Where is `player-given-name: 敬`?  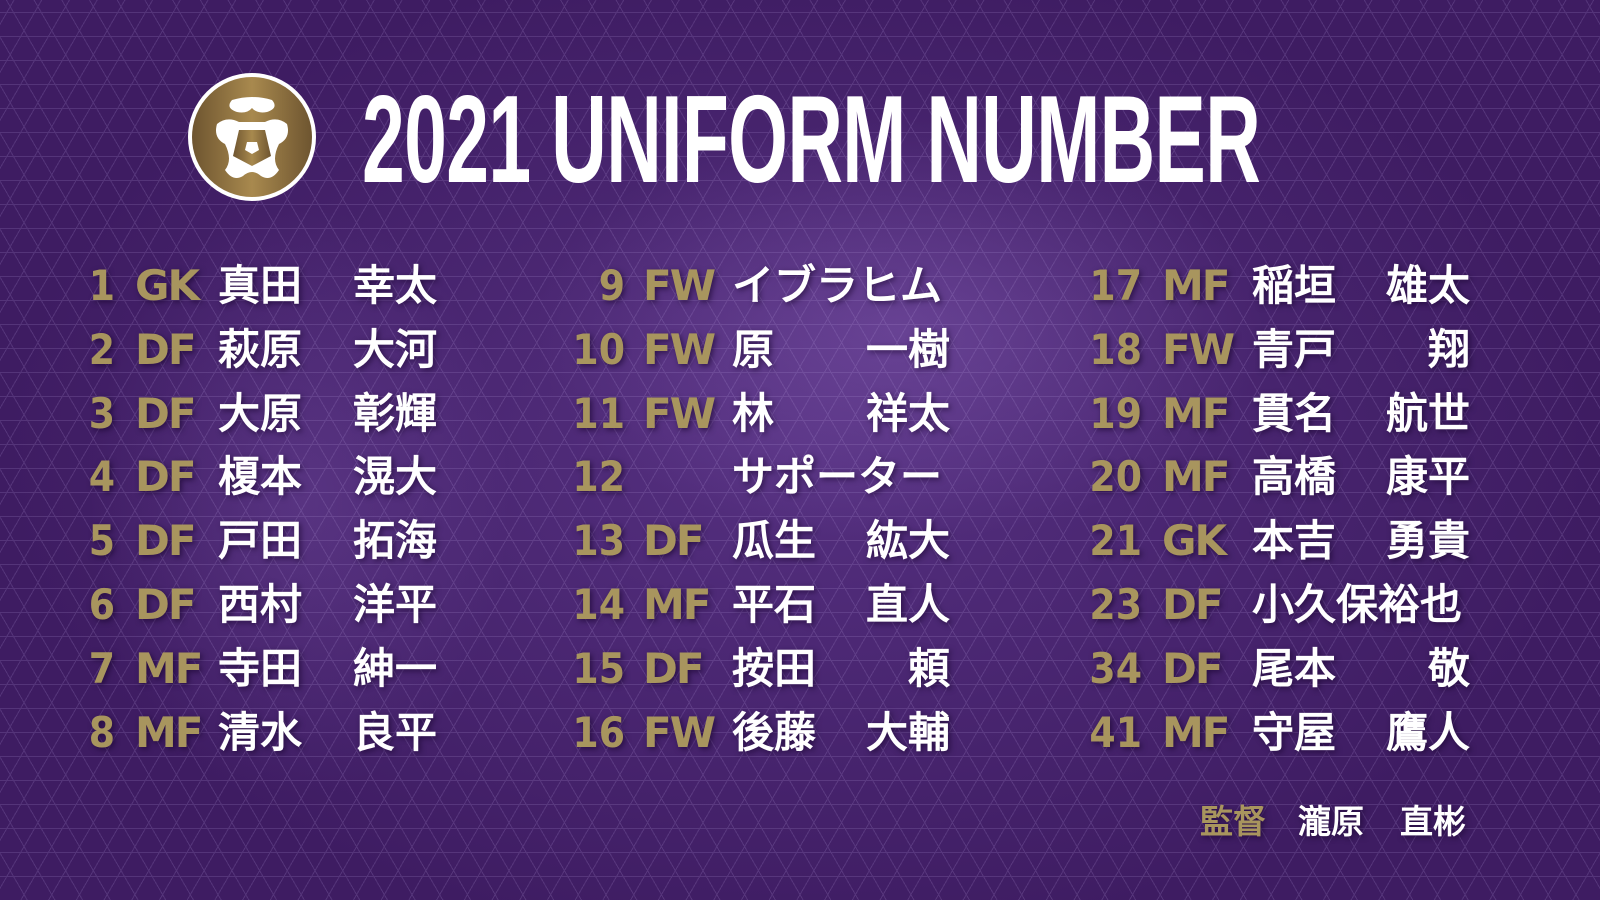
player-given-name: 敬 is located at coordinates (1448, 668).